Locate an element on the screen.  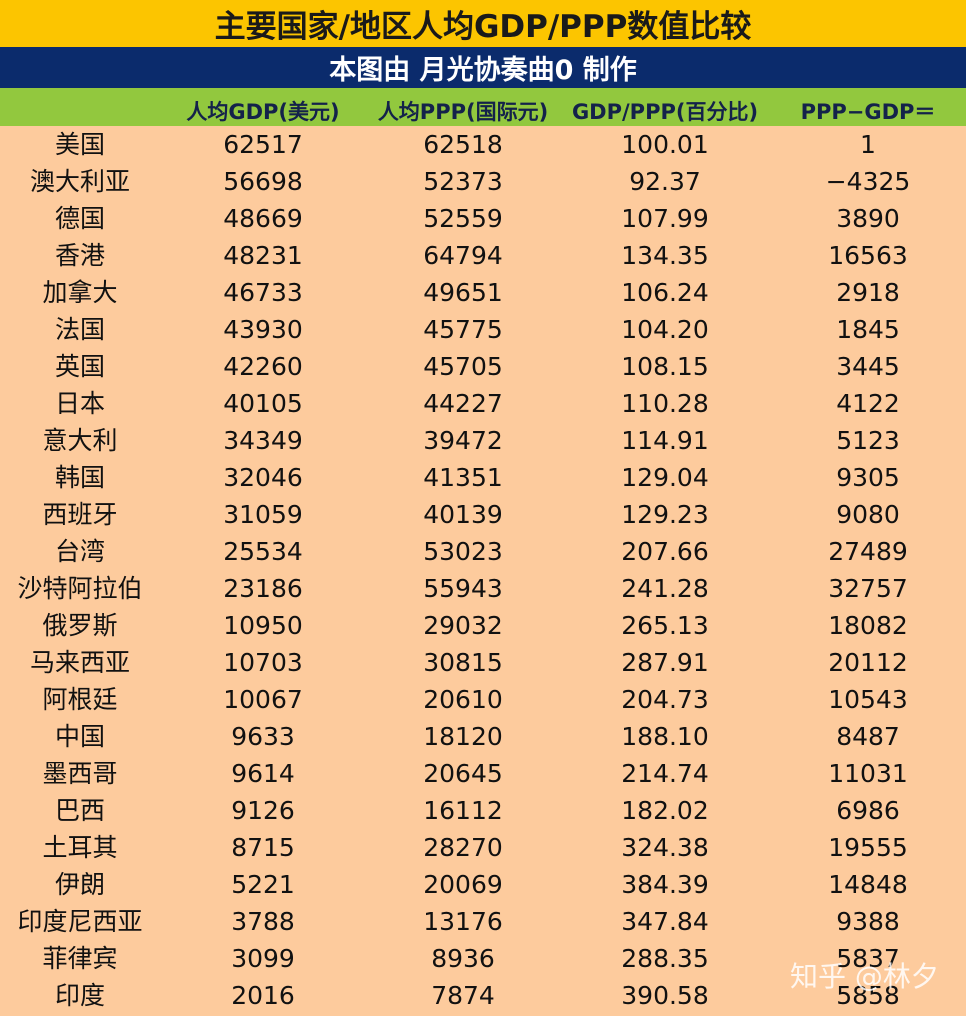
cell-value: 241.28 is located at coordinates (665, 588).